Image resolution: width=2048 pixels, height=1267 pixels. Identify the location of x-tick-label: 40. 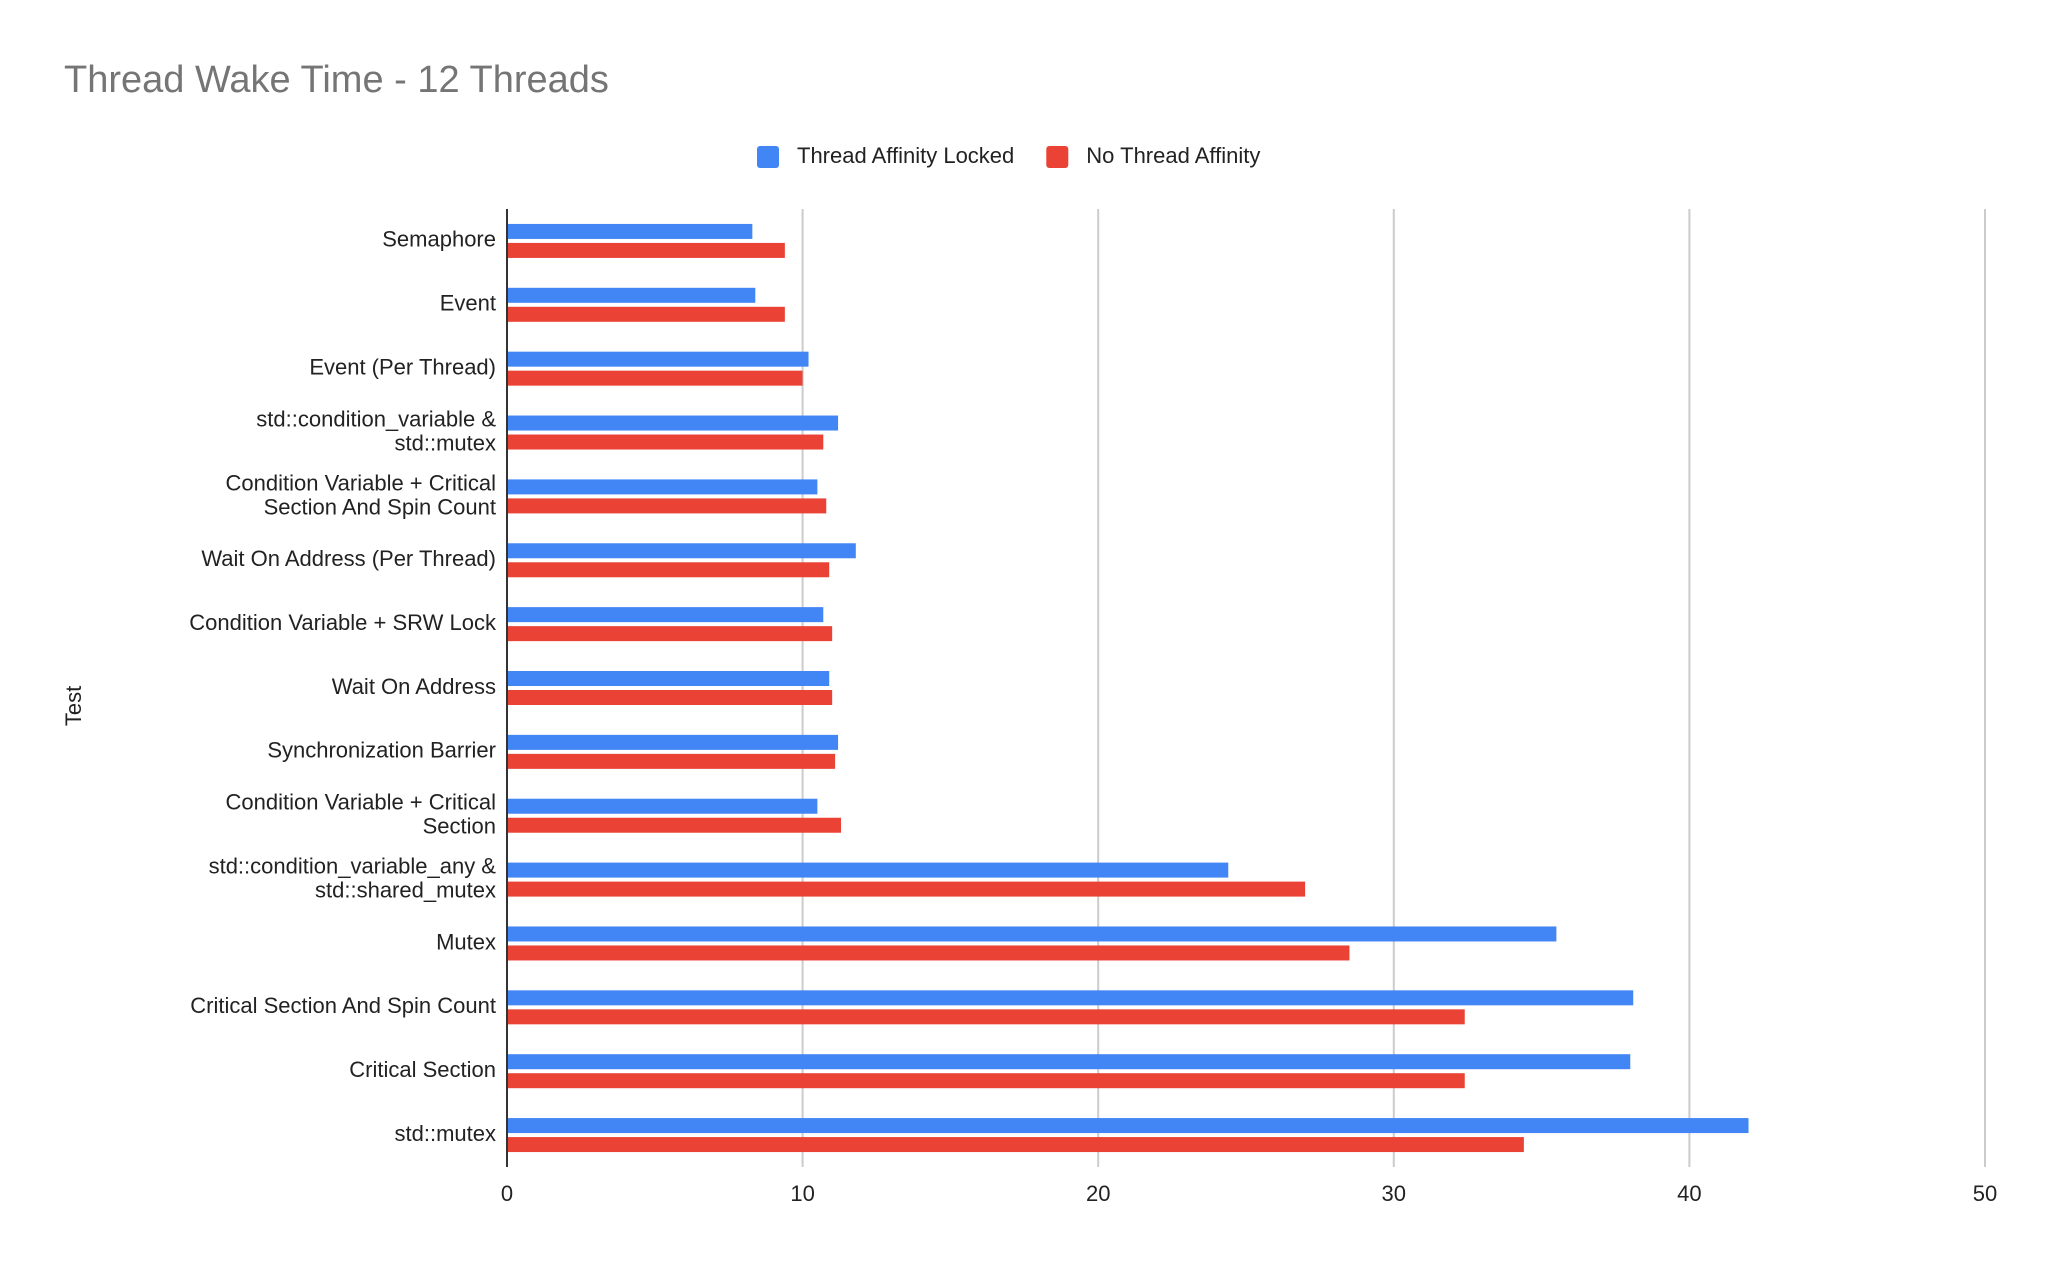
(1689, 1193).